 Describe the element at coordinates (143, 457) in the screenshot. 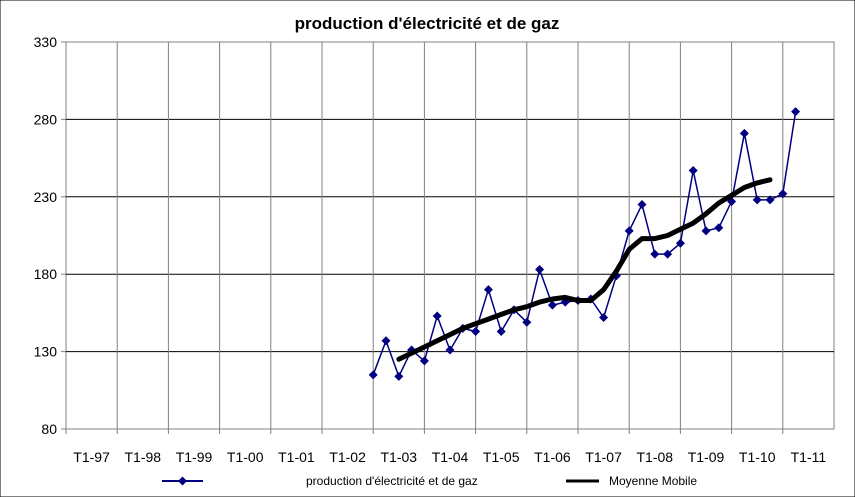

I see `x-tick-label-1: T1-98` at that location.